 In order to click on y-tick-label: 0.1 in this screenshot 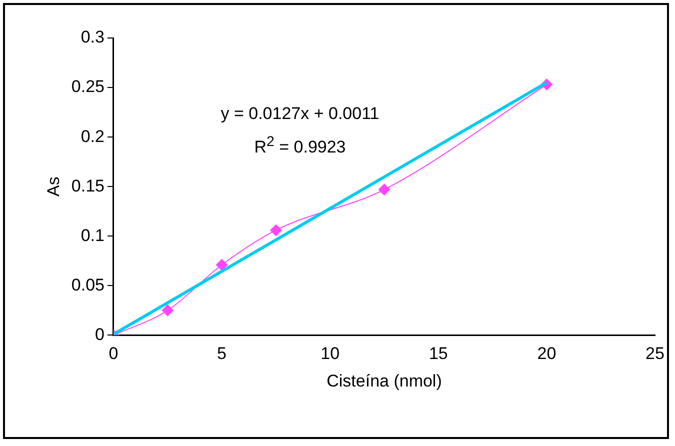, I will do `click(92, 235)`.